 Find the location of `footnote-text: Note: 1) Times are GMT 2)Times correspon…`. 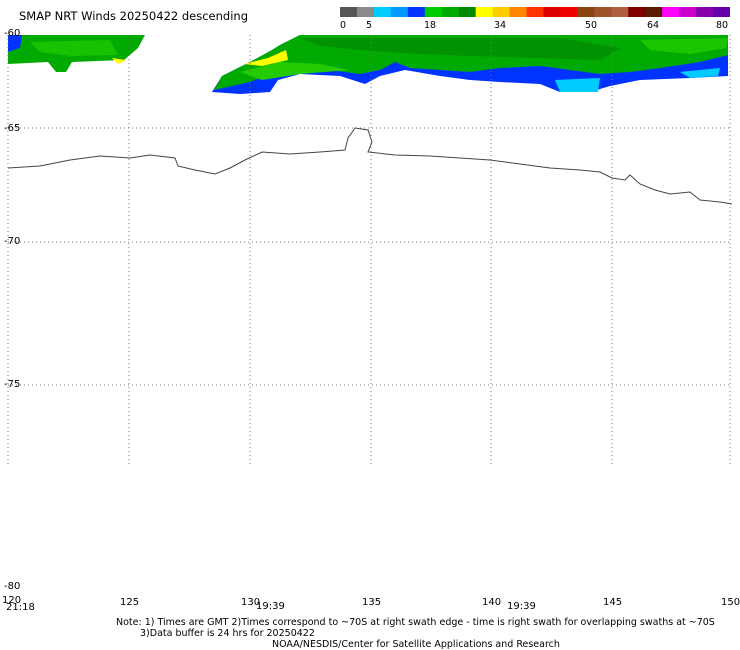

footnote-text: Note: 1) Times are GMT 2)Times correspon… is located at coordinates (415, 622).